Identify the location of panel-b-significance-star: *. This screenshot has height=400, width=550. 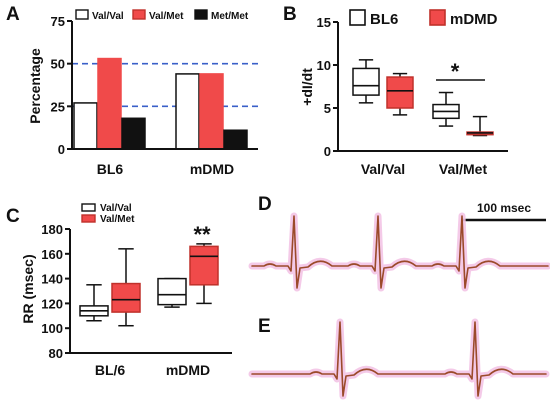
(455, 71).